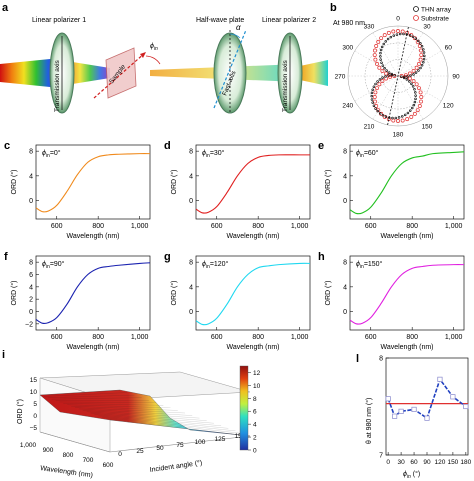  I want to click on colorbar-tick-label-6: 6, so click(255, 412).